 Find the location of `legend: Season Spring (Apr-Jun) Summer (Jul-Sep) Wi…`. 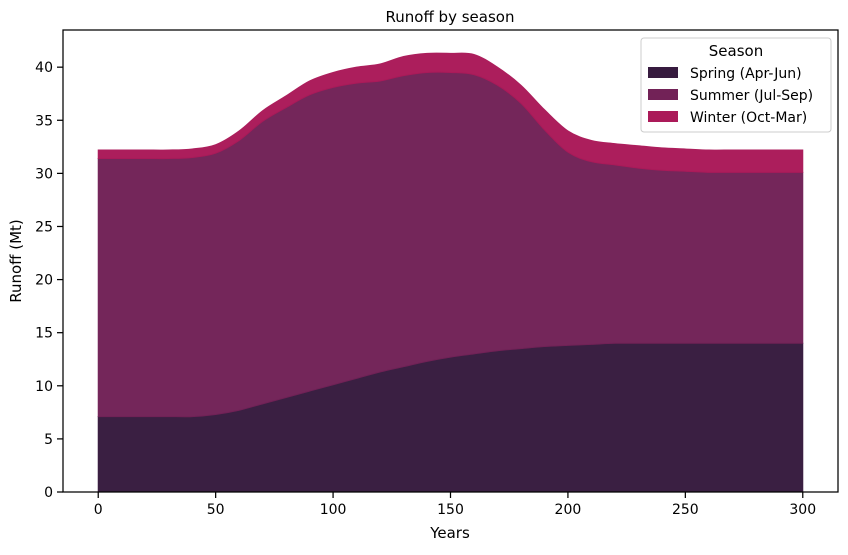

legend: Season Spring (Apr-Jun) Summer (Jul-Sep) Wi… is located at coordinates (736, 85).